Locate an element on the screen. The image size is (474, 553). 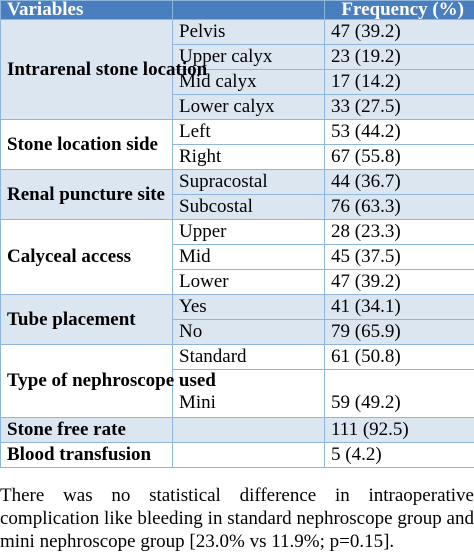
frequency-cell: 76 (63.3) is located at coordinates (399, 207).